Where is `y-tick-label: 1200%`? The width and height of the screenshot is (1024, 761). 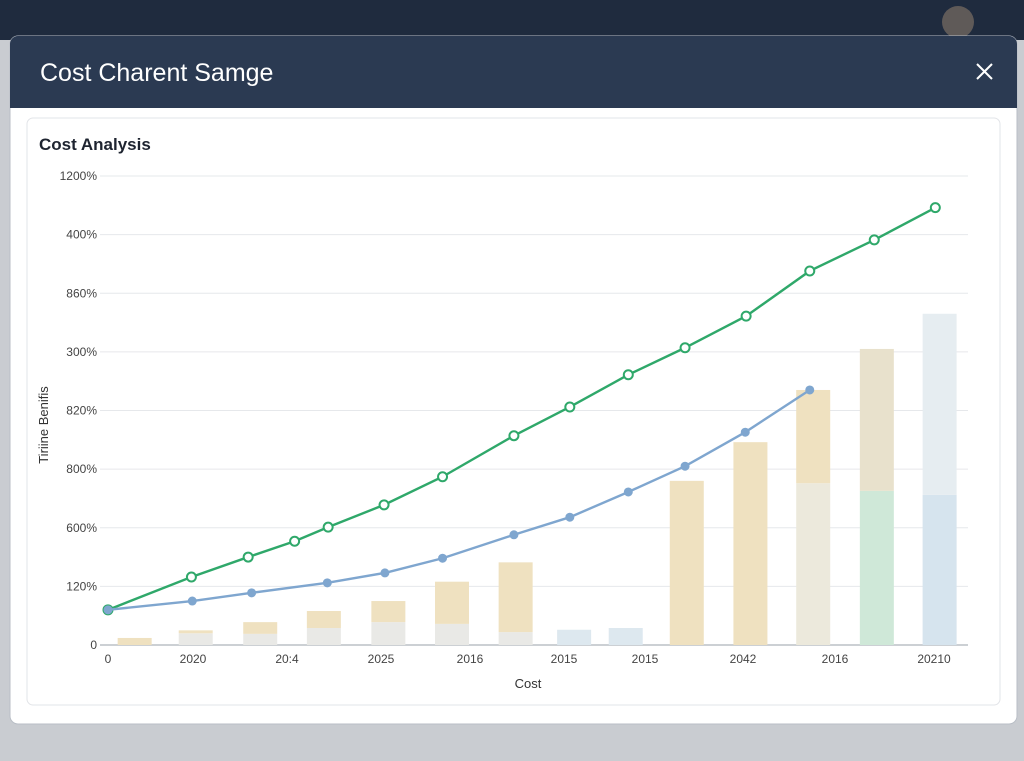
y-tick-label: 1200% is located at coordinates (79, 176).